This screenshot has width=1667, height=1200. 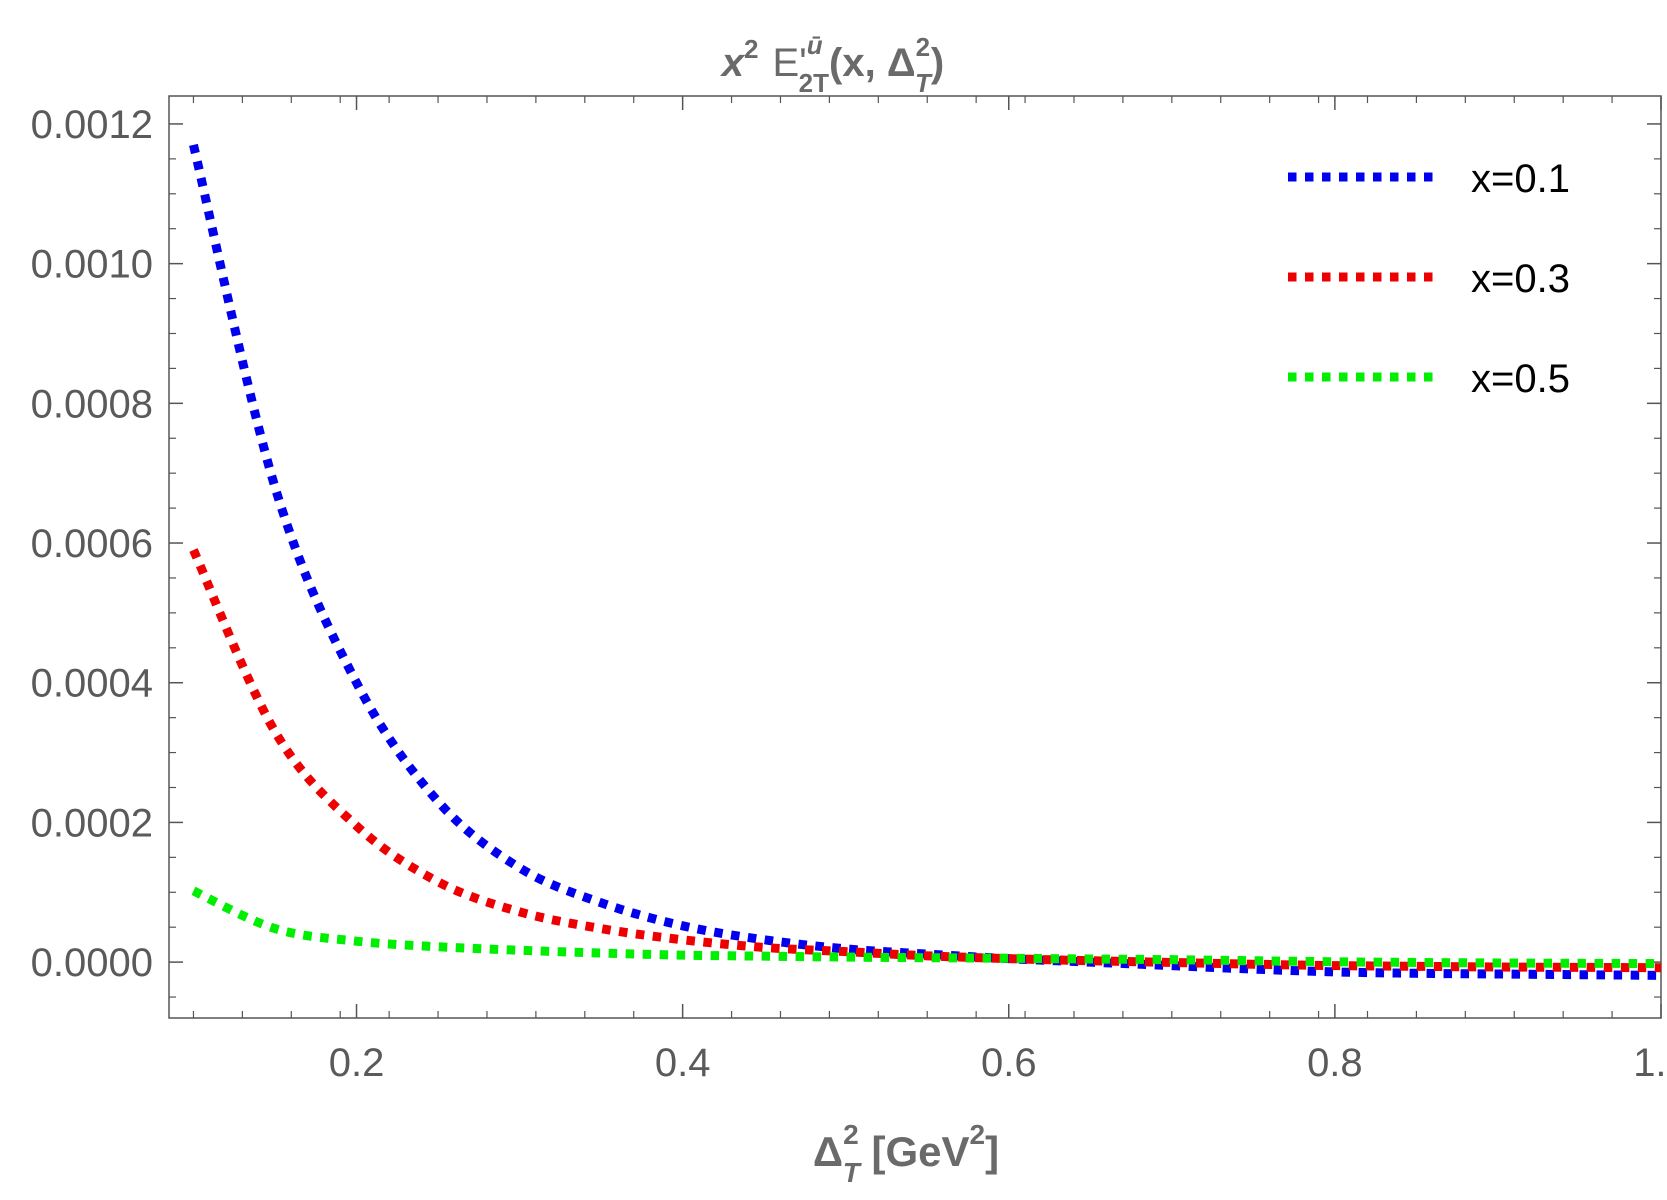 I want to click on legend-label-x05: x=0.5, so click(x=1520, y=379).